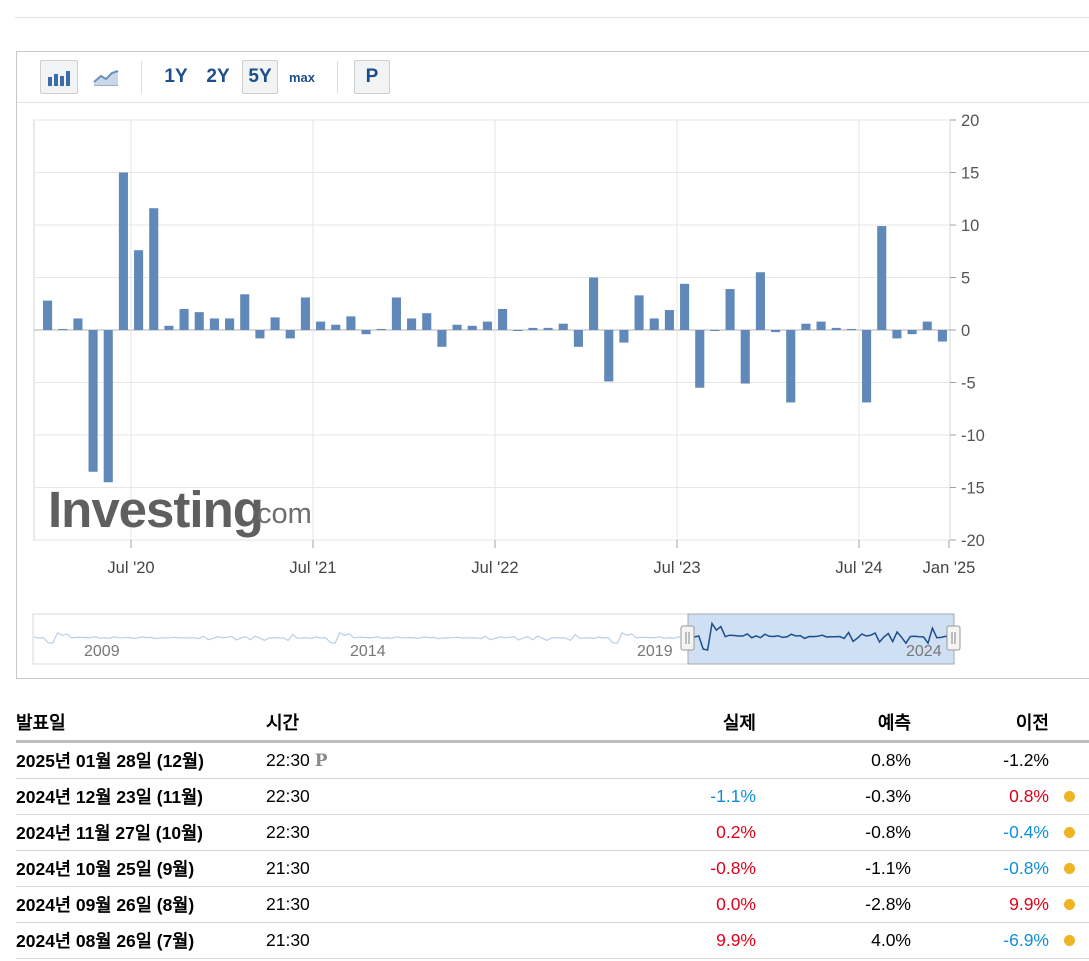  I want to click on status-cell, so click(1069, 832).